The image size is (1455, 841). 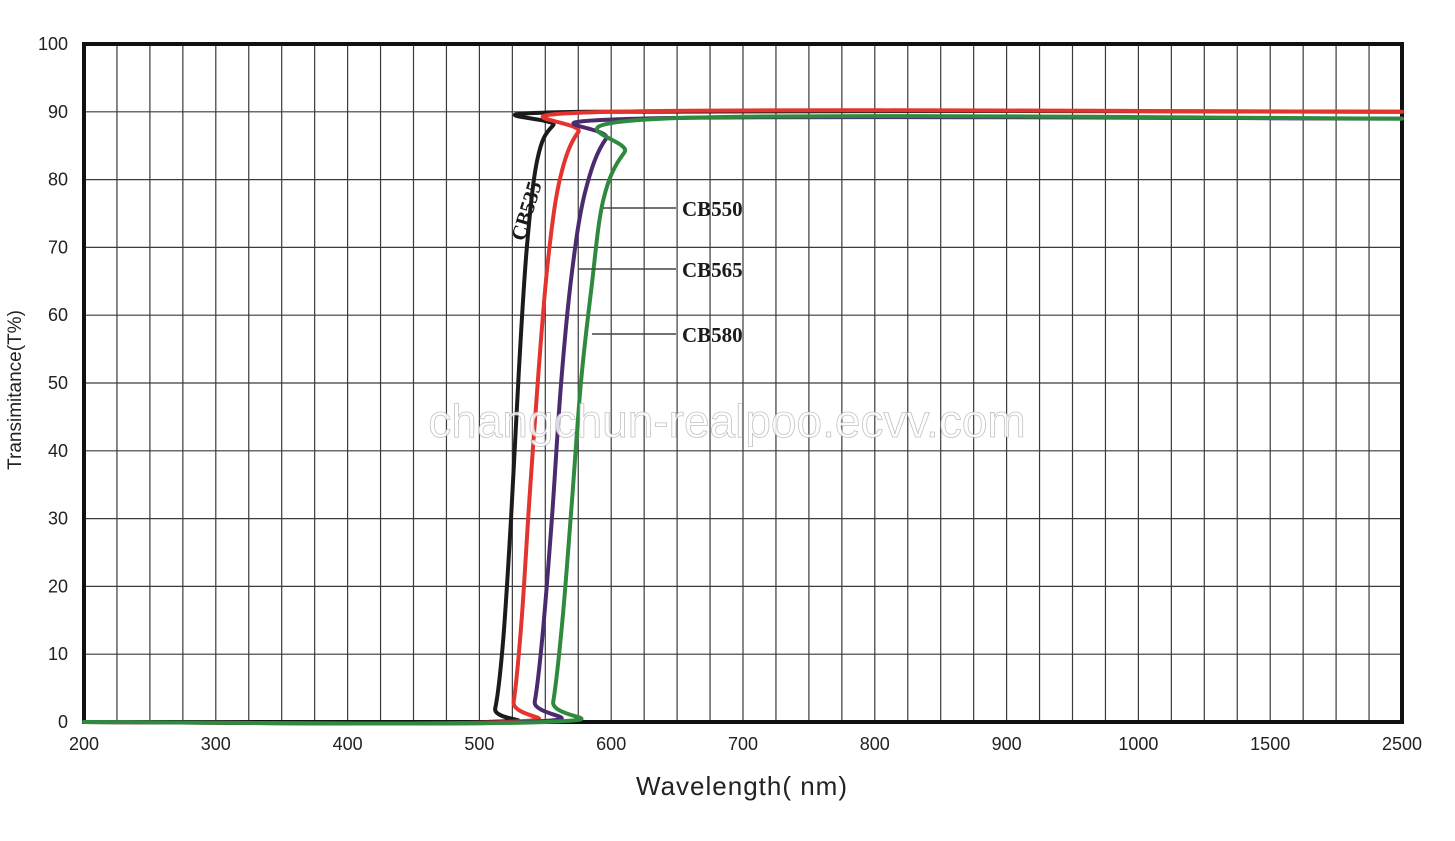 I want to click on x-tick-labels: 200 300 400 500 600 700 800 900 1000 1500 2500, so click(x=745, y=744).